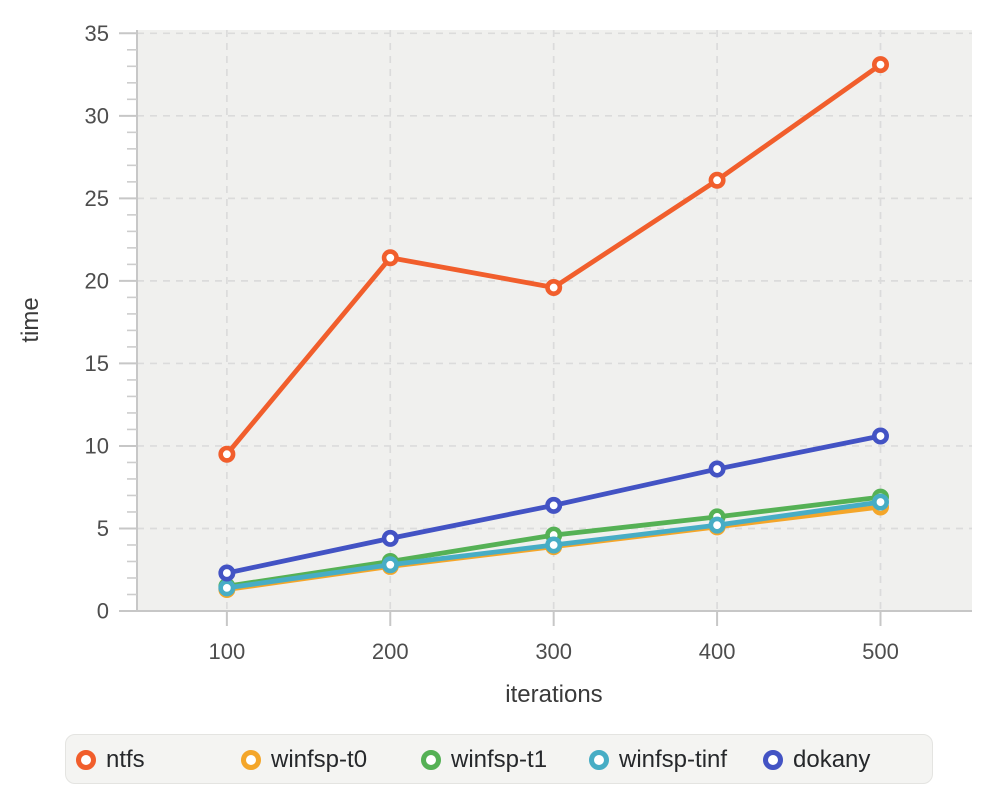 The width and height of the screenshot is (1000, 800). Describe the element at coordinates (832, 759) in the screenshot. I see `legend-label: dokany` at that location.